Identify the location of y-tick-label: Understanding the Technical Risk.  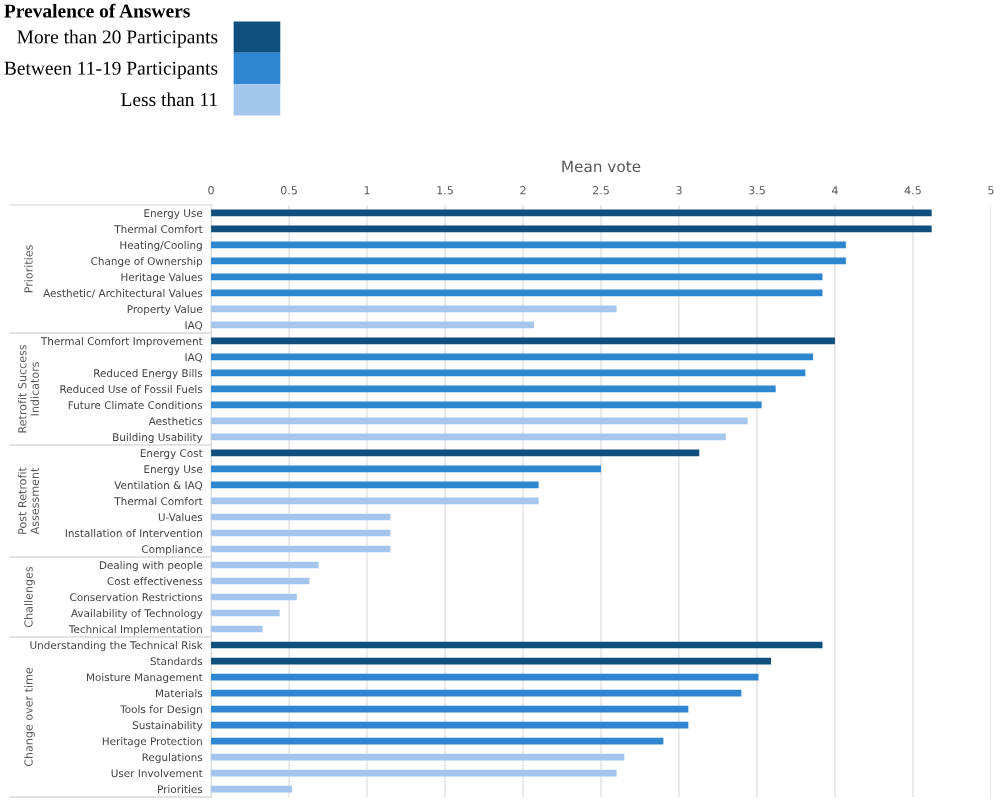
(116, 646).